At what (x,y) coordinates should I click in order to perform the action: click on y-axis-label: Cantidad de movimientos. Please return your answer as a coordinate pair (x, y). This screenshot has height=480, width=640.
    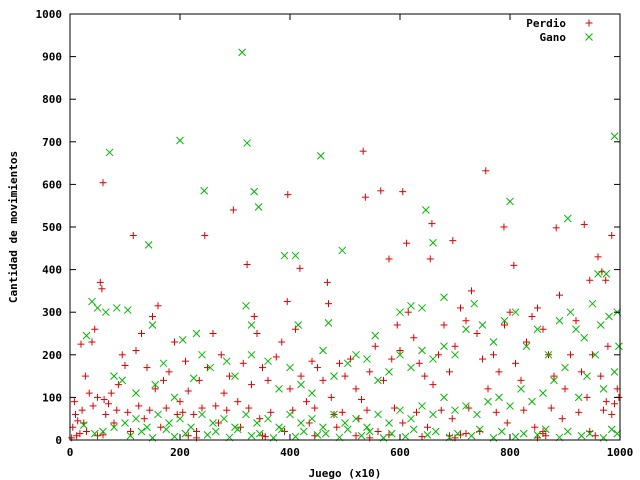
    Looking at the image, I should click on (13, 227).